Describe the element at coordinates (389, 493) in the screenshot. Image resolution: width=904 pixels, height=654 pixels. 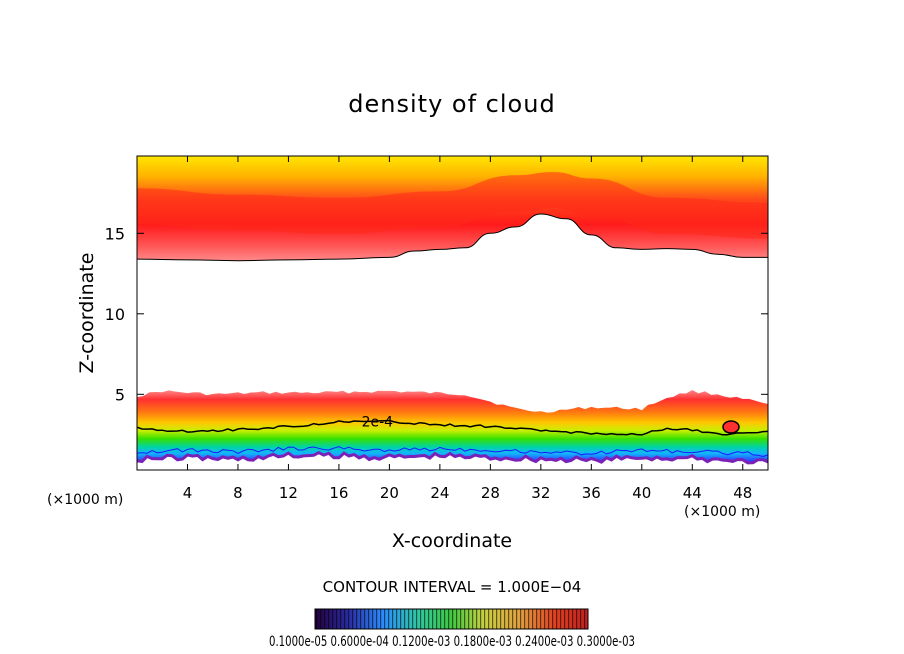
I see `x-tick-label: 20` at that location.